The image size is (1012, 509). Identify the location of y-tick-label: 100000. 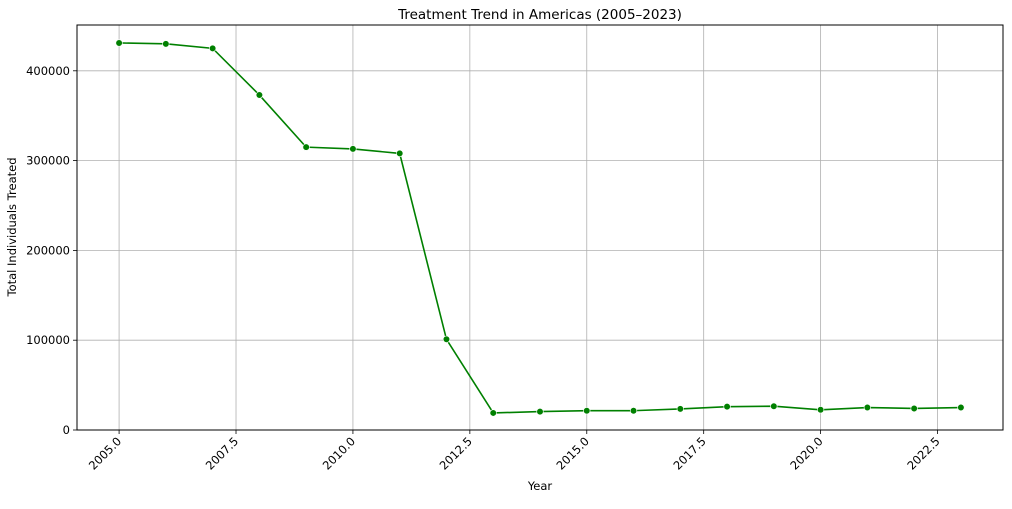
(48, 340).